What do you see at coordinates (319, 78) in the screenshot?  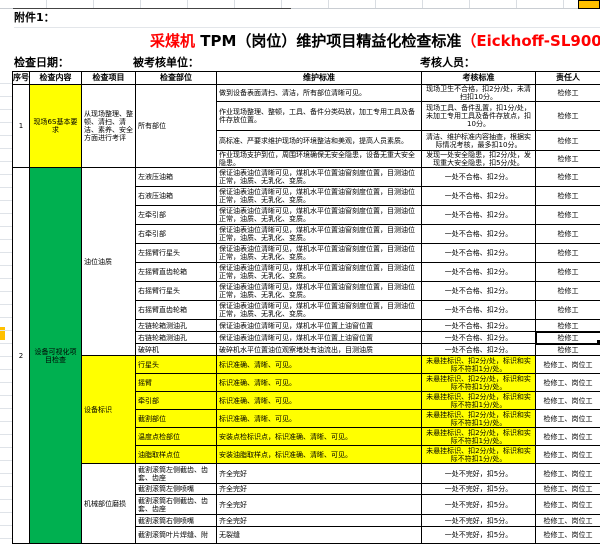 I see `header-maintenance-standard: 维护标准` at bounding box center [319, 78].